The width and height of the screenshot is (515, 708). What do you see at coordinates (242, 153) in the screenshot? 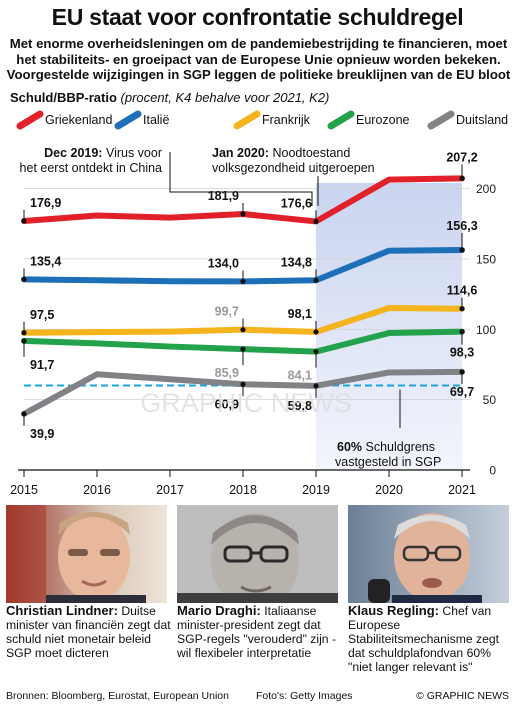
I see `annotation-title: Jan 2020:` at bounding box center [242, 153].